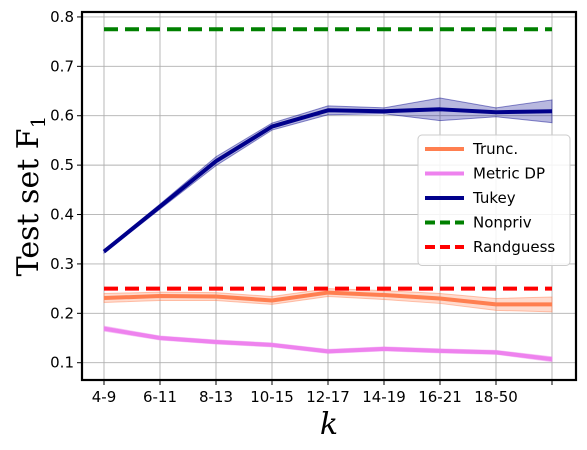 This screenshot has height=450, width=587. I want to click on legend-box, so click(494, 200).